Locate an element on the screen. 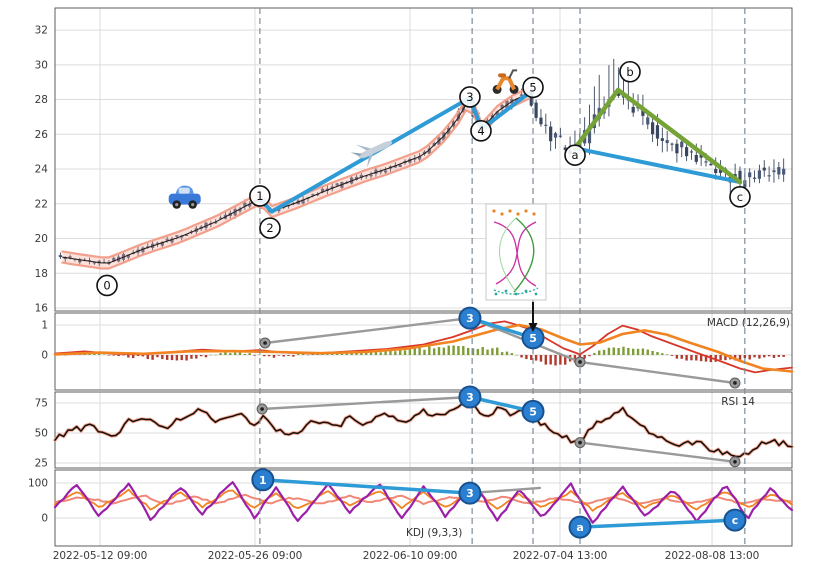  macd-panel-label: MACD (12,26,9) is located at coordinates (748, 323).